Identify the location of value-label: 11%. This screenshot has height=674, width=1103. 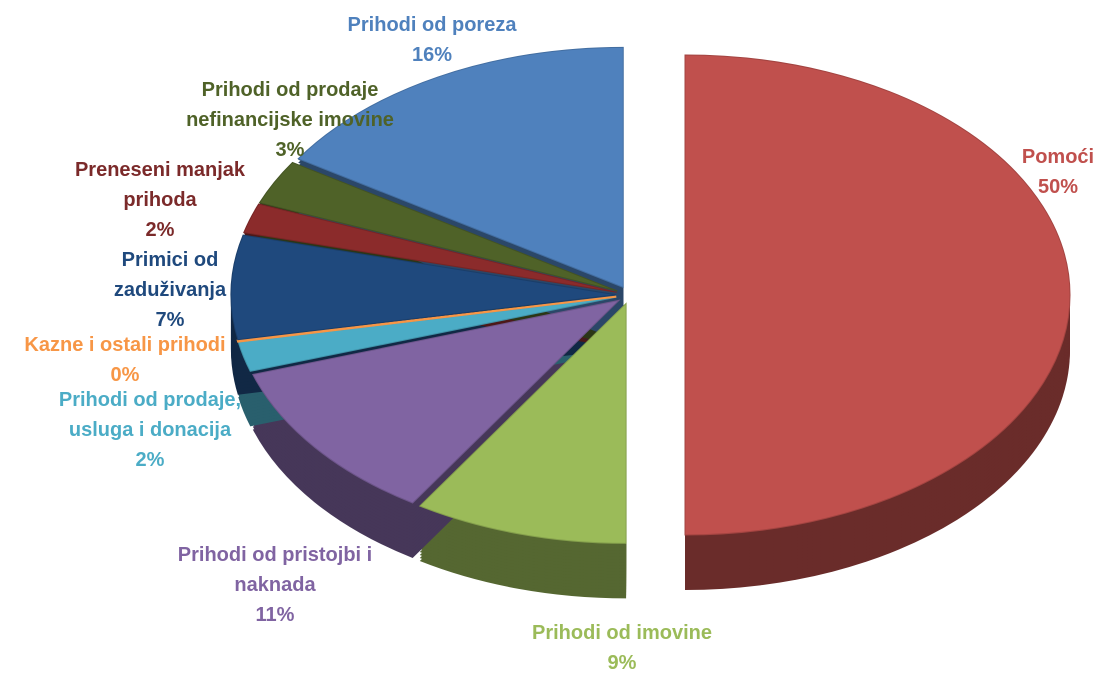
(275, 615).